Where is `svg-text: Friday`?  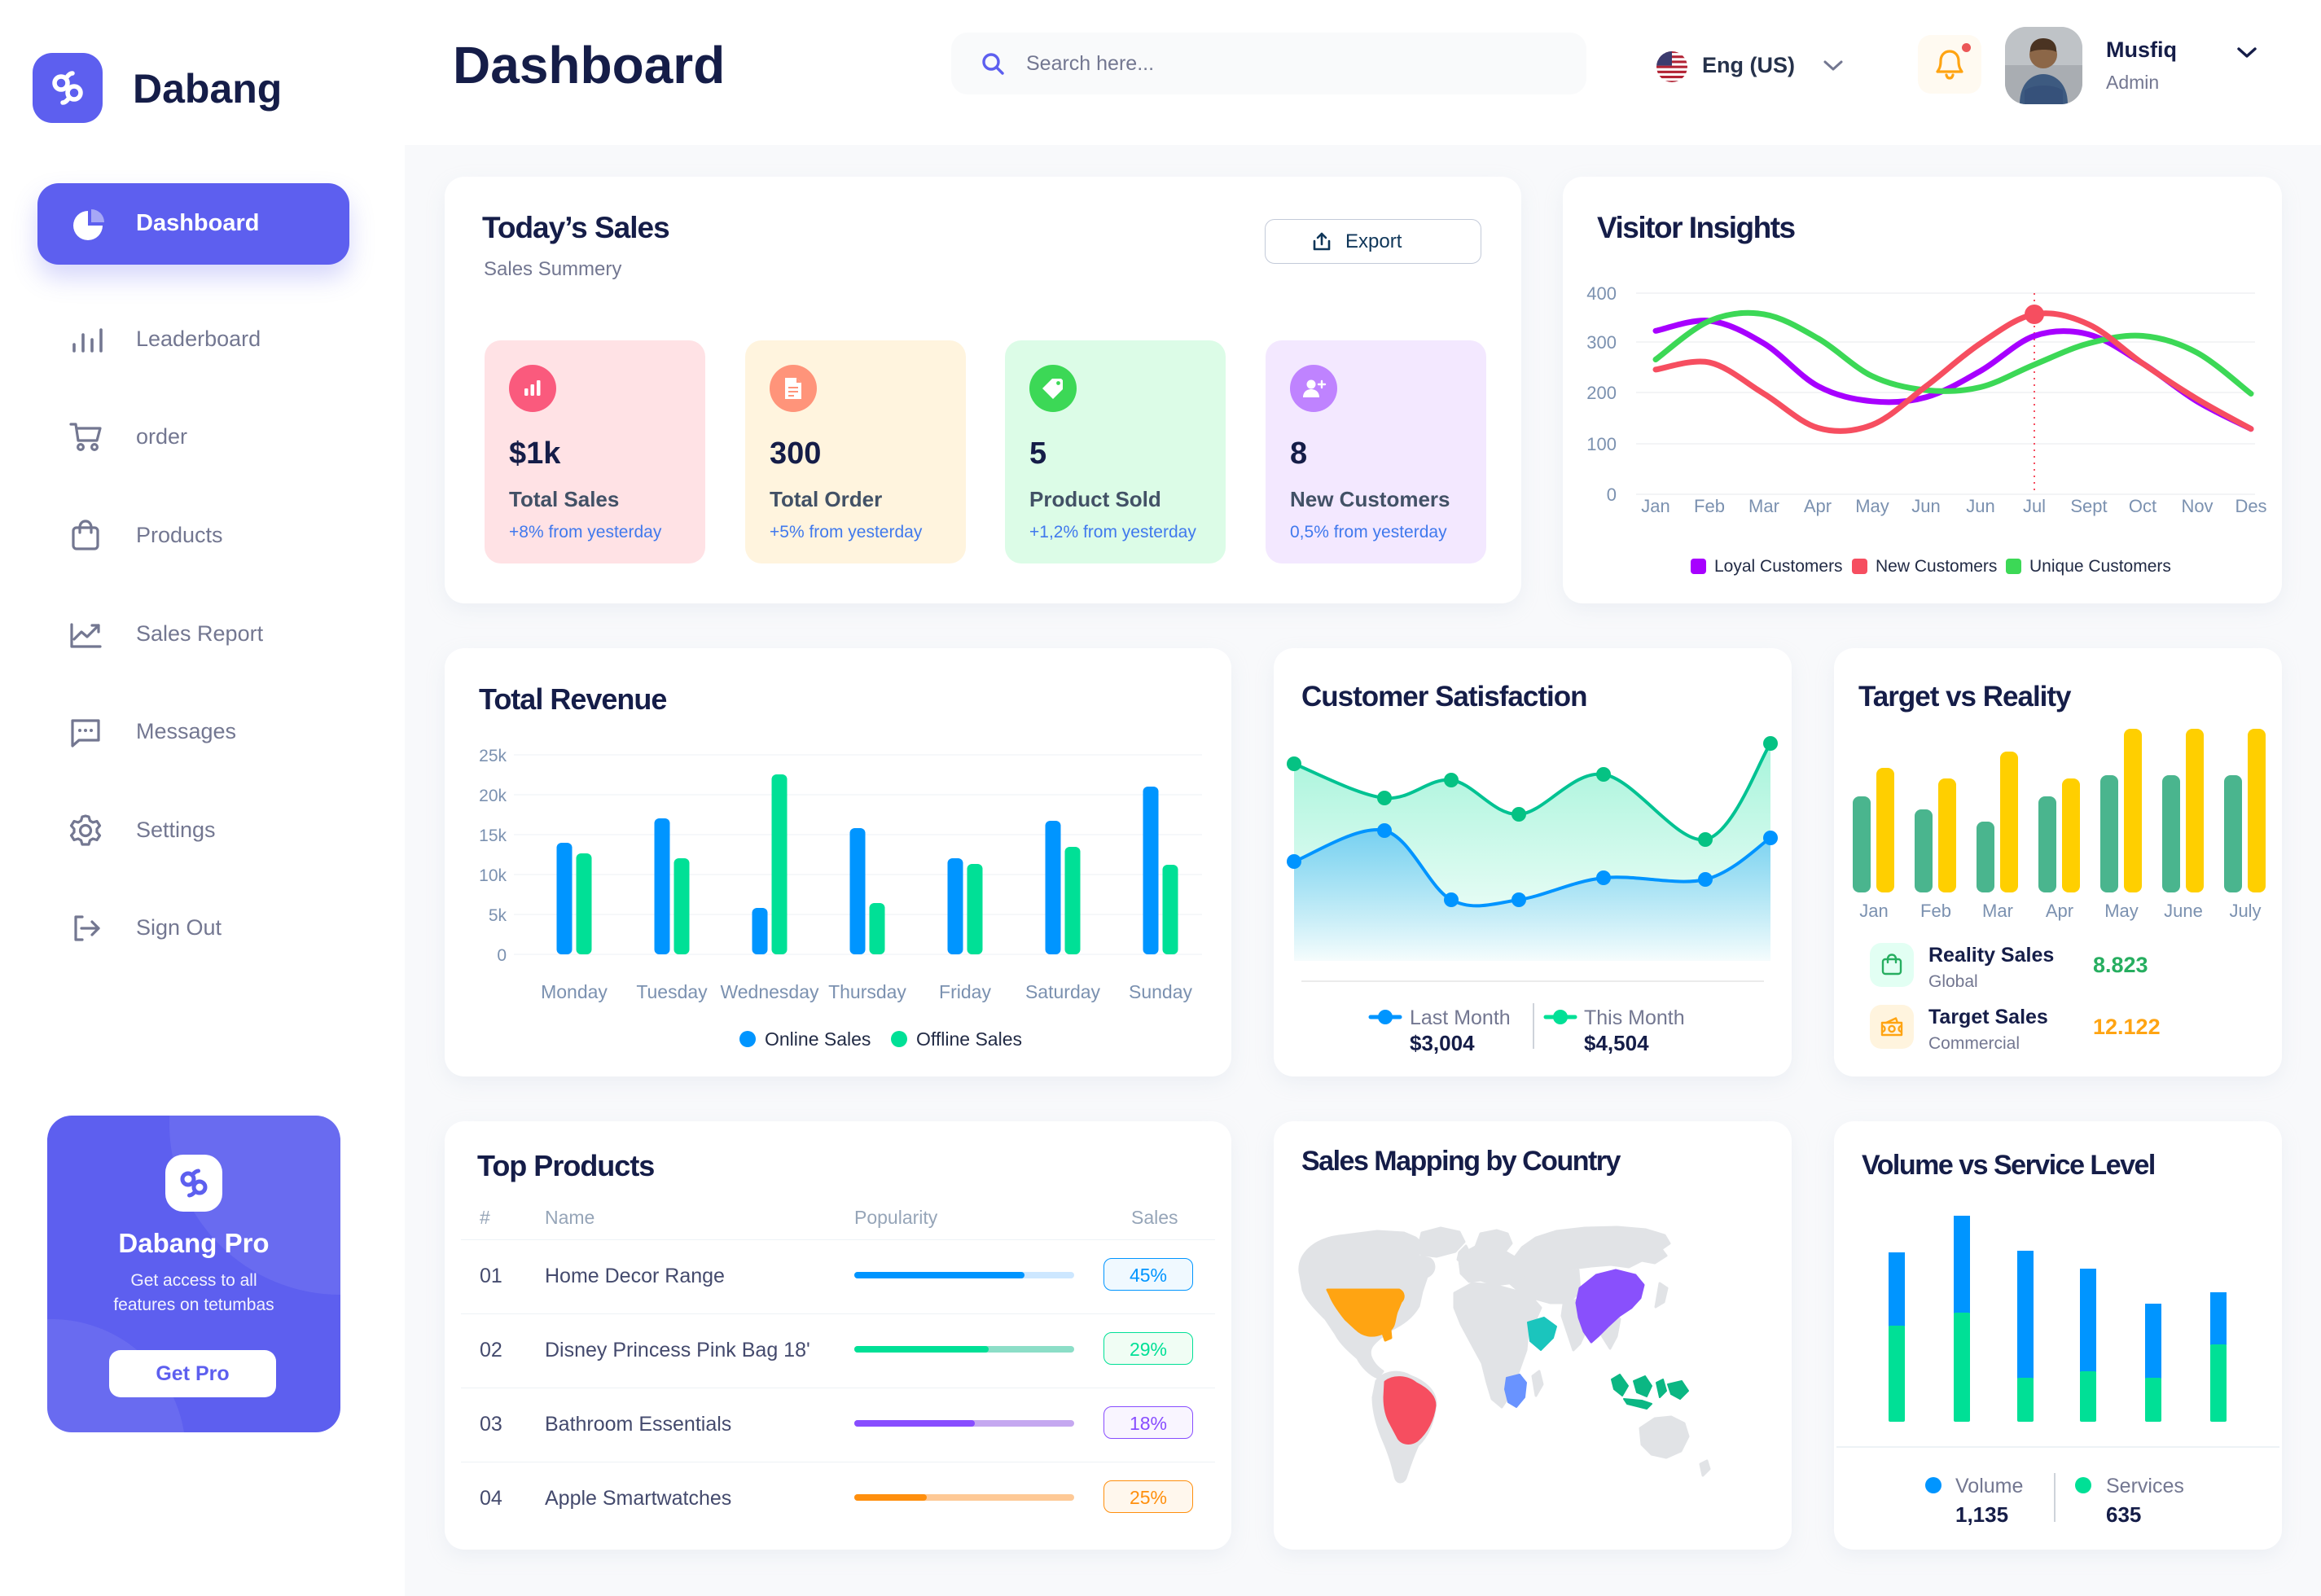
svg-text: Friday is located at coordinates (965, 992).